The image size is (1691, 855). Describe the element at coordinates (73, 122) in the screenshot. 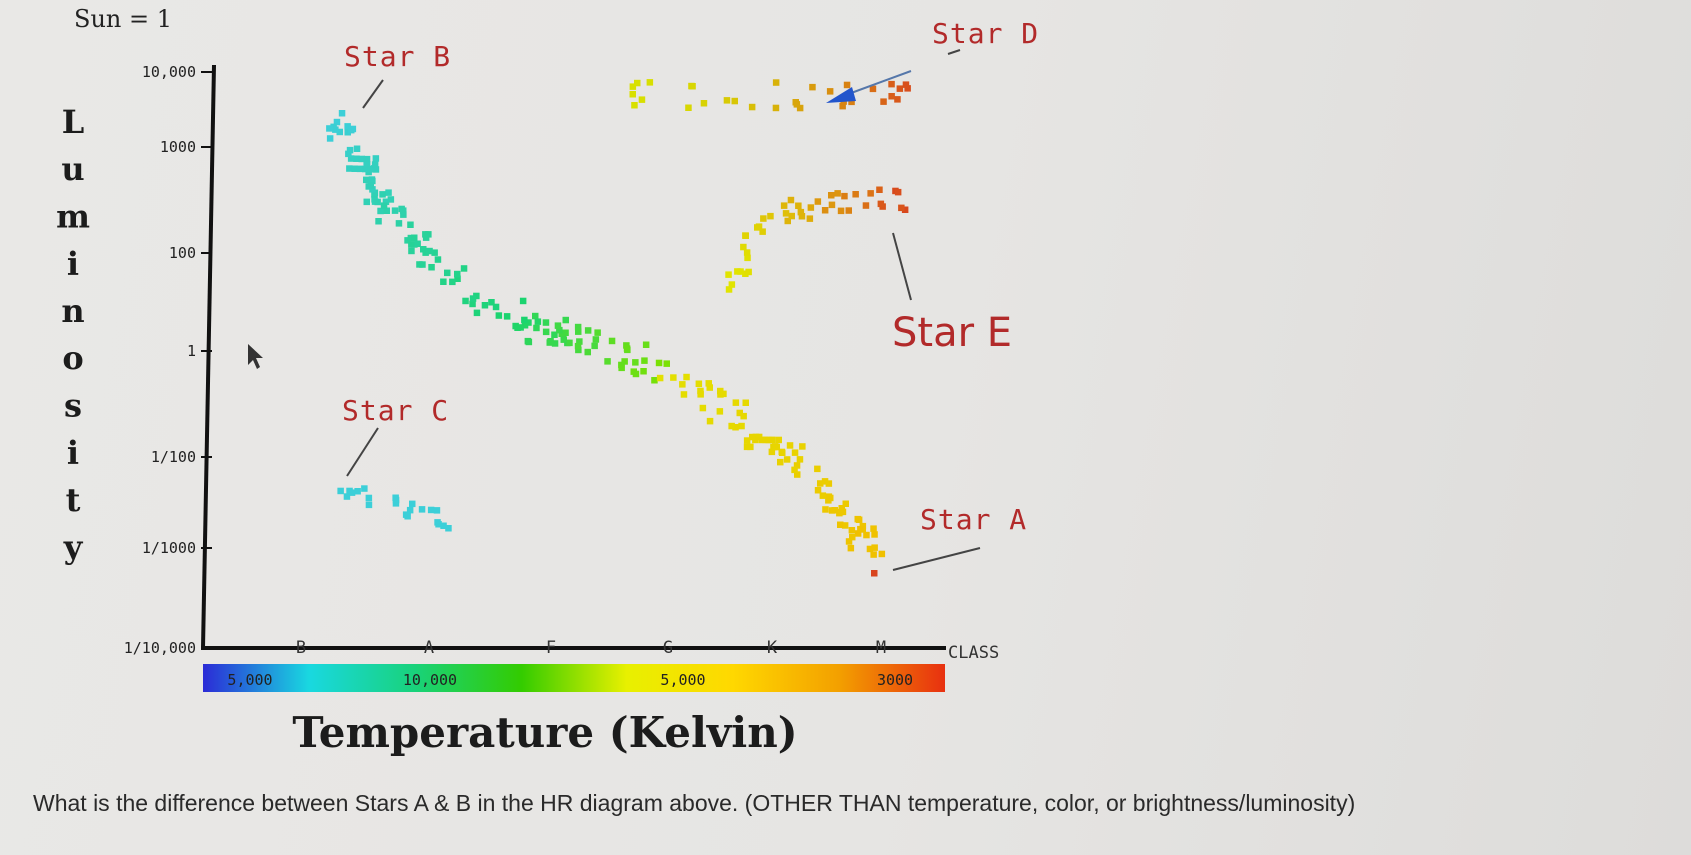

I see `y-axis-label-letter: L` at that location.